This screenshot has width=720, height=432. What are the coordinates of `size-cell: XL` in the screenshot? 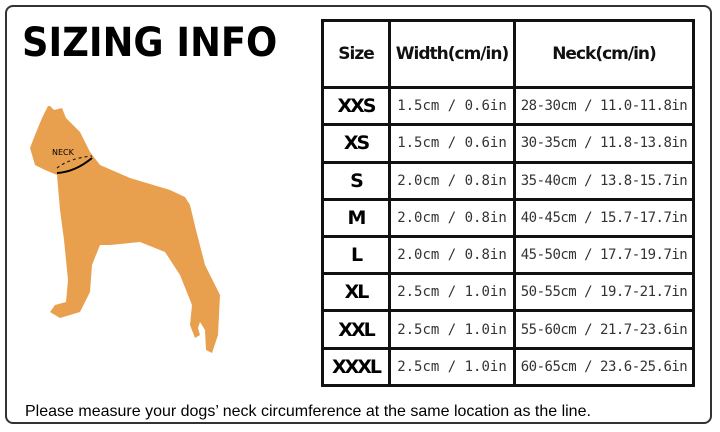 It's located at (356, 292).